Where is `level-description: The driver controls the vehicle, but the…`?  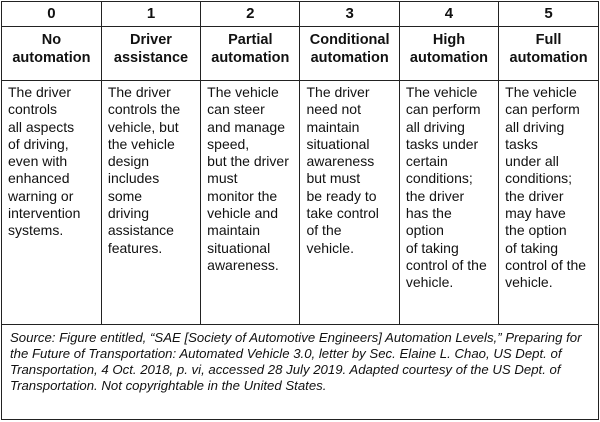 level-description: The driver controls the vehicle, but the… is located at coordinates (151, 202).